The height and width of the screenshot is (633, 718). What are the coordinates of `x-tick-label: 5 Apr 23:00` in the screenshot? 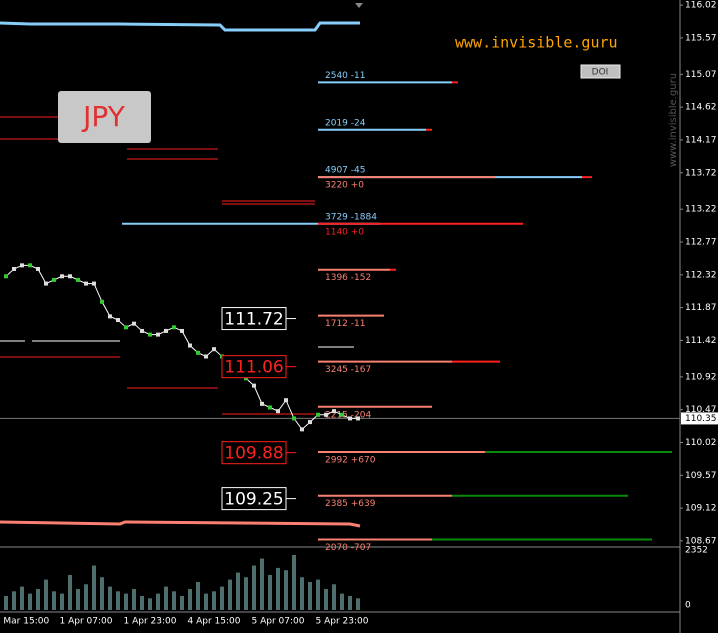 It's located at (342, 622).